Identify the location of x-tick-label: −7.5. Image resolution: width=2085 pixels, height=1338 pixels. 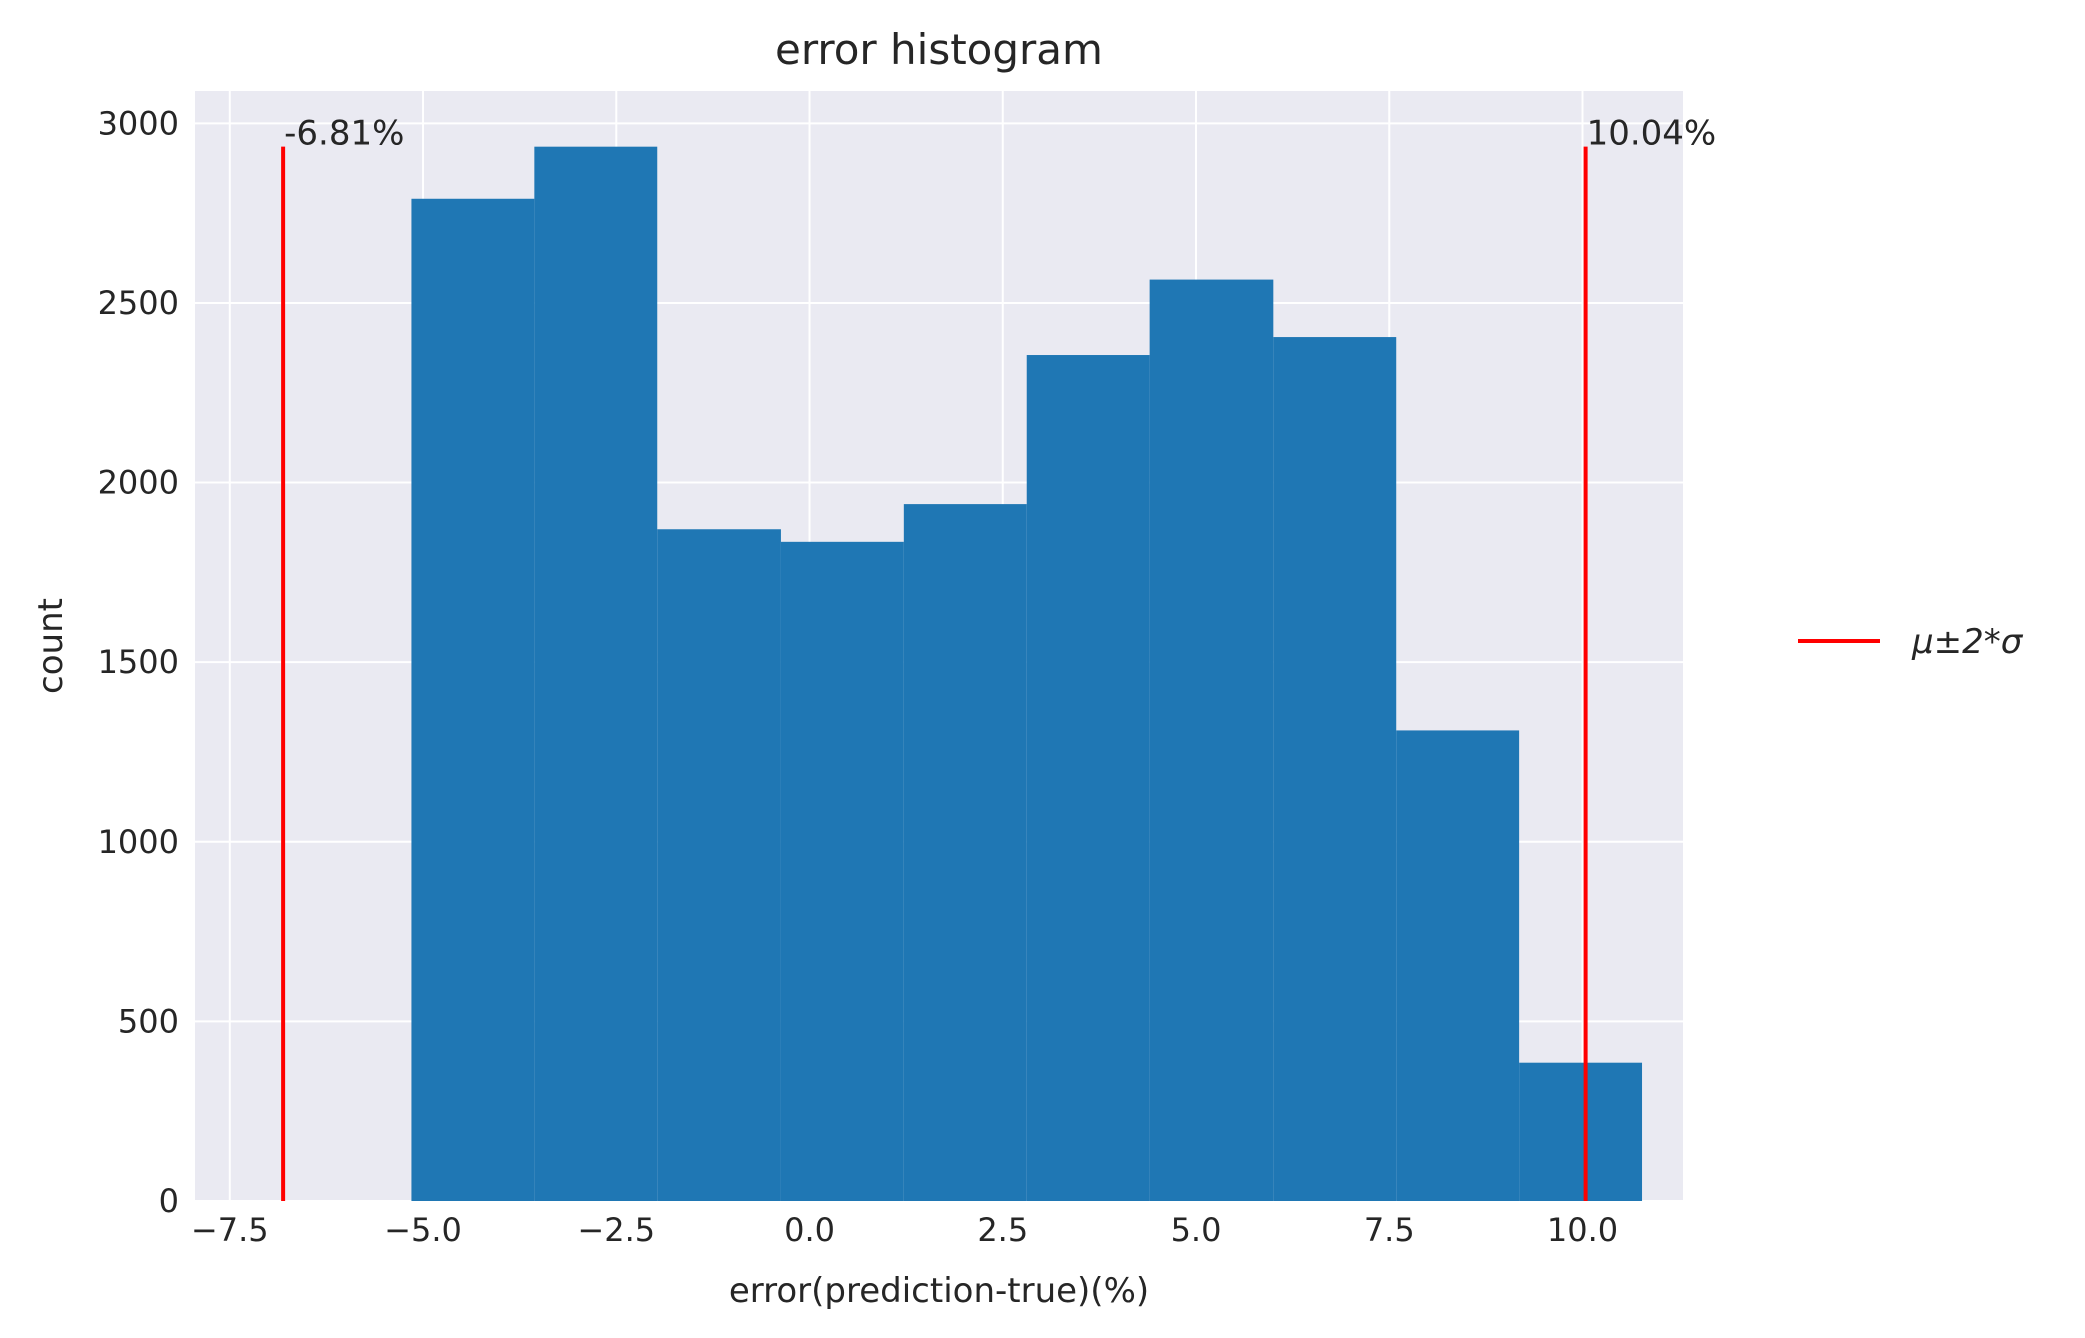
(230, 1230).